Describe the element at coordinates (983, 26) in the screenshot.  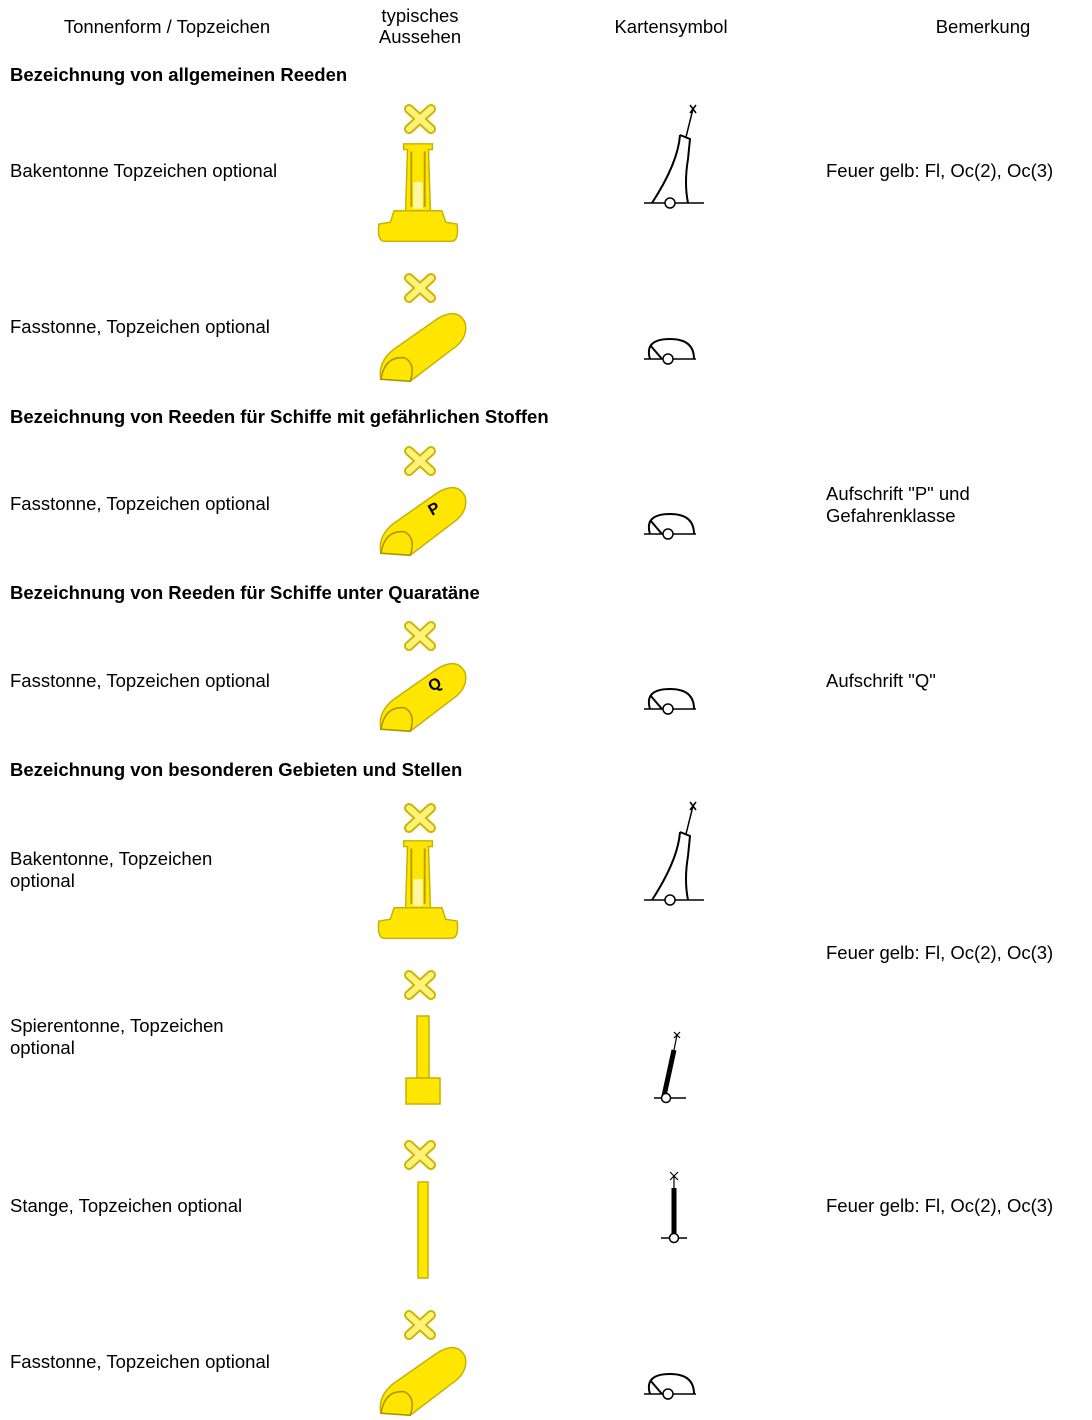
I see `column-header: Bemerkung` at that location.